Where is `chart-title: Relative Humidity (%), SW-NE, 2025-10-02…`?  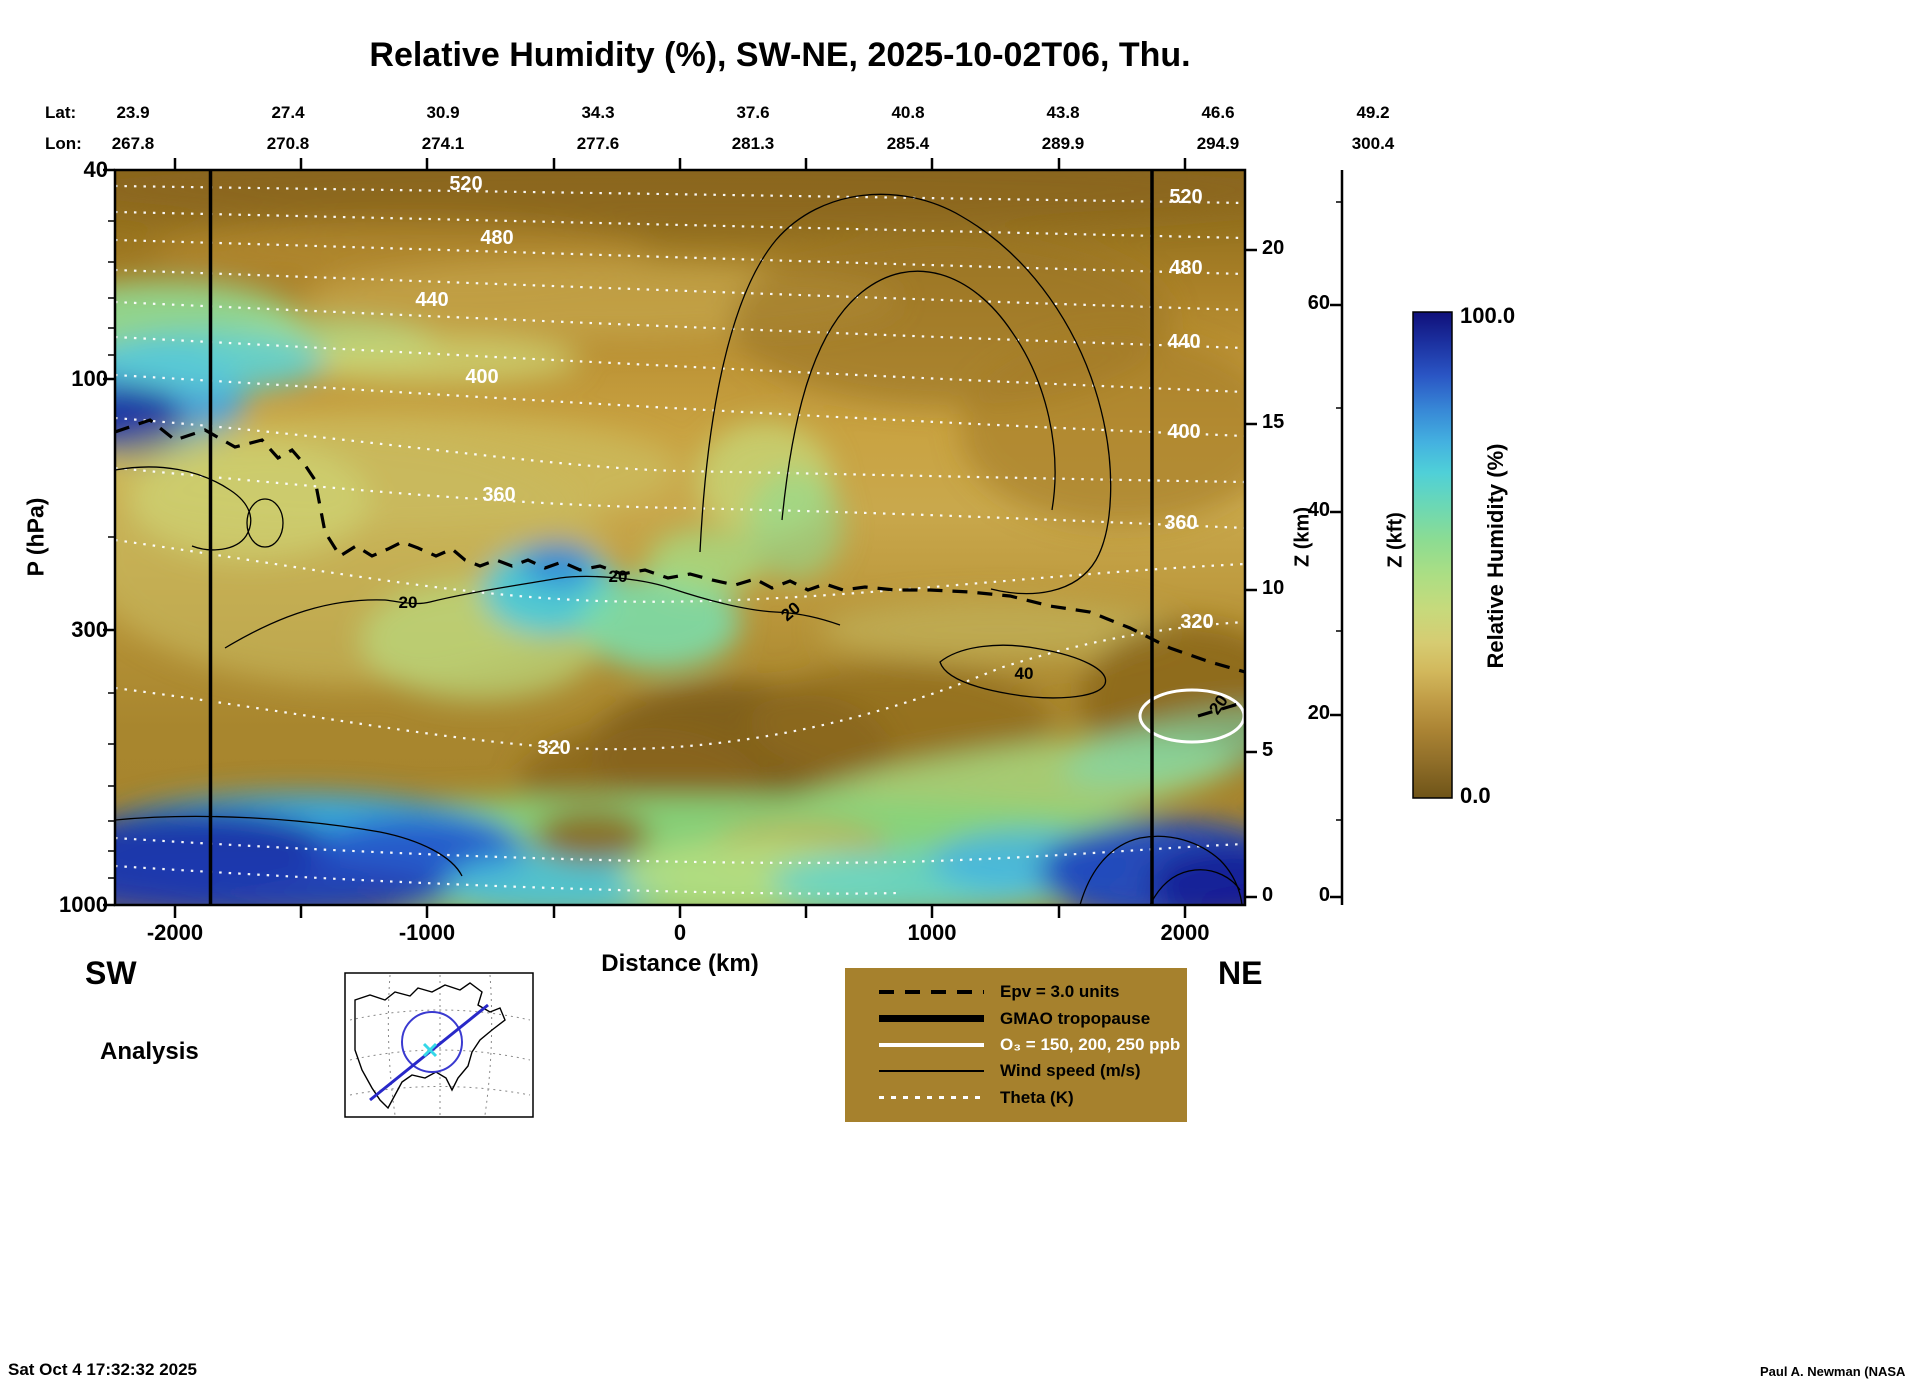
chart-title: Relative Humidity (%), SW-NE, 2025-10-02… is located at coordinates (780, 55).